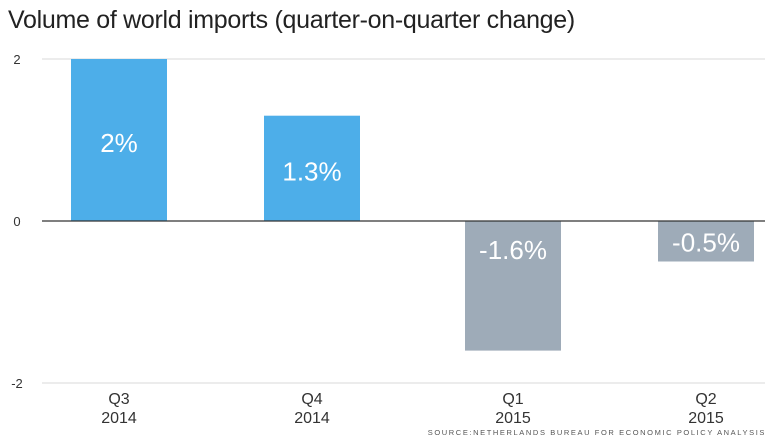 The width and height of the screenshot is (780, 439). I want to click on x-tick-label-quarter: Q4, so click(311, 399).